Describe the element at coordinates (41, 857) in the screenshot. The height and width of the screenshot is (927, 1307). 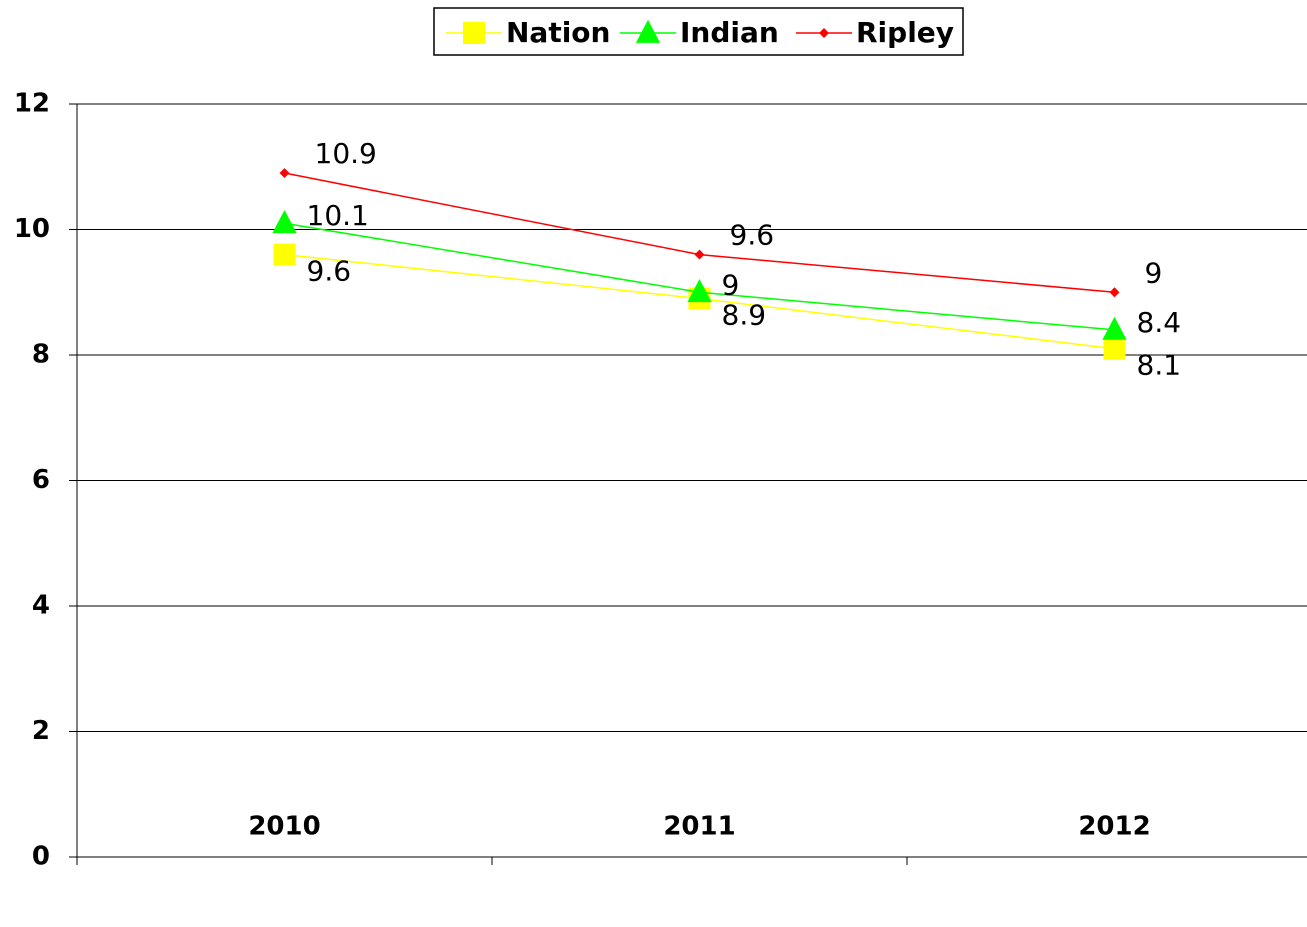
I see `y-tick-label: 0` at that location.